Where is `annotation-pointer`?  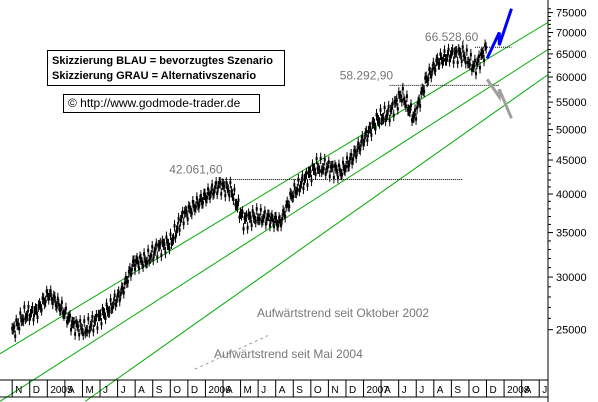 annotation-pointer is located at coordinates (231, 352).